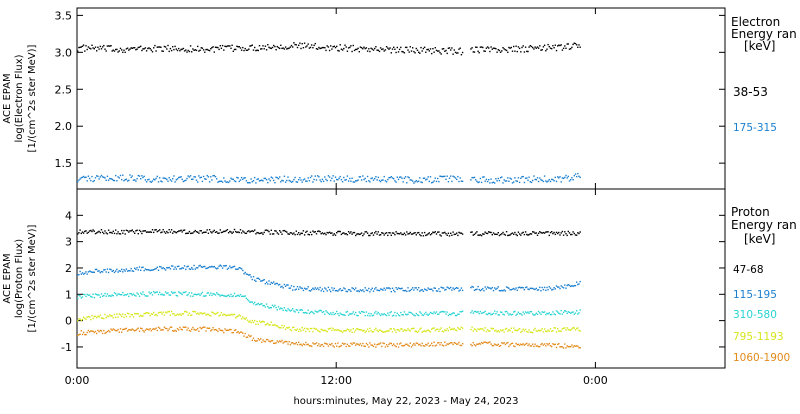 The image size is (800, 414). I want to click on y-tick-label: 3.0, so click(64, 52).